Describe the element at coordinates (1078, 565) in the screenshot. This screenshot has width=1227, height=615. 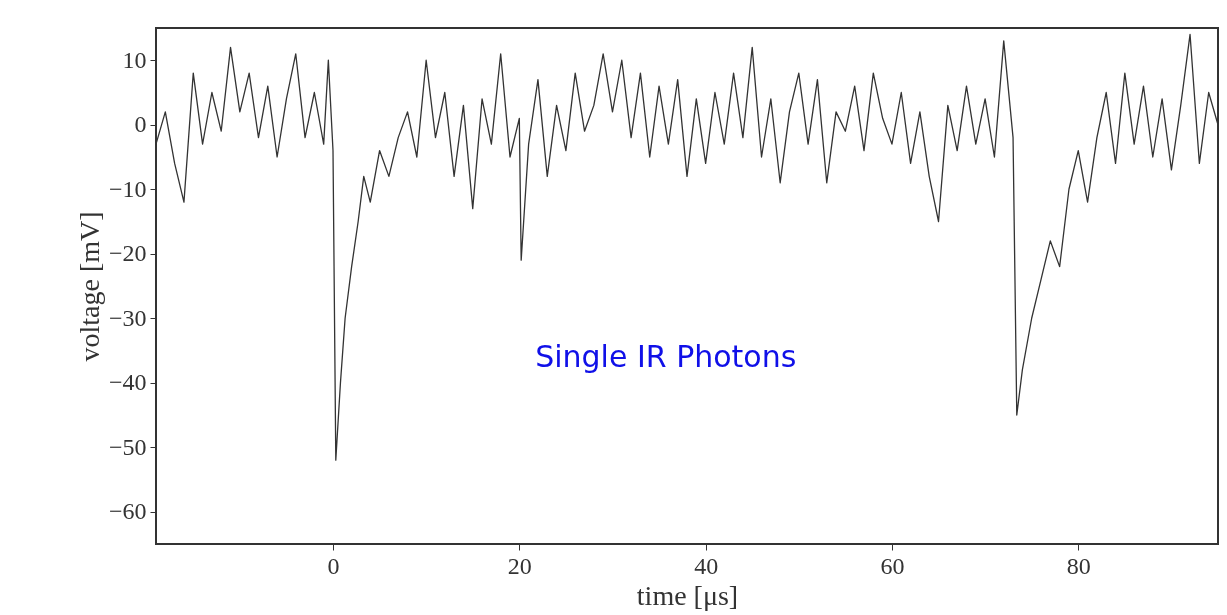
I see `x-tick-label: 80` at that location.